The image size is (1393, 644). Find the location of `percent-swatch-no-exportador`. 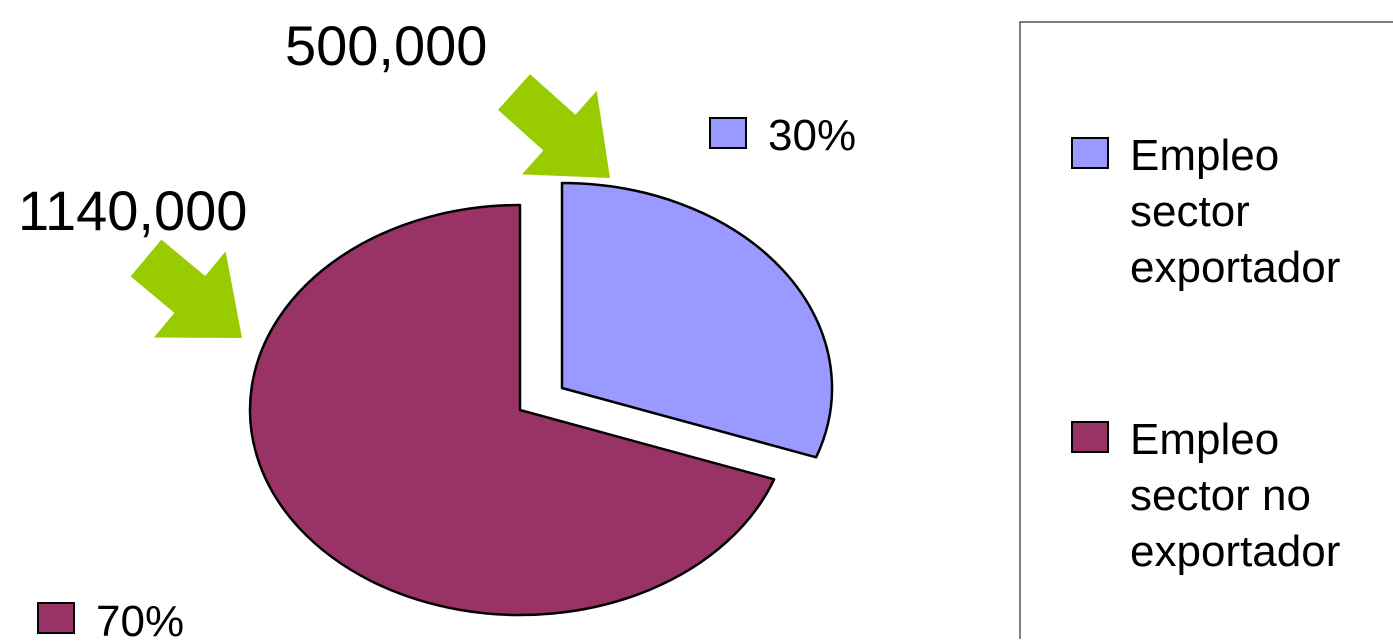

percent-swatch-no-exportador is located at coordinates (56, 618).